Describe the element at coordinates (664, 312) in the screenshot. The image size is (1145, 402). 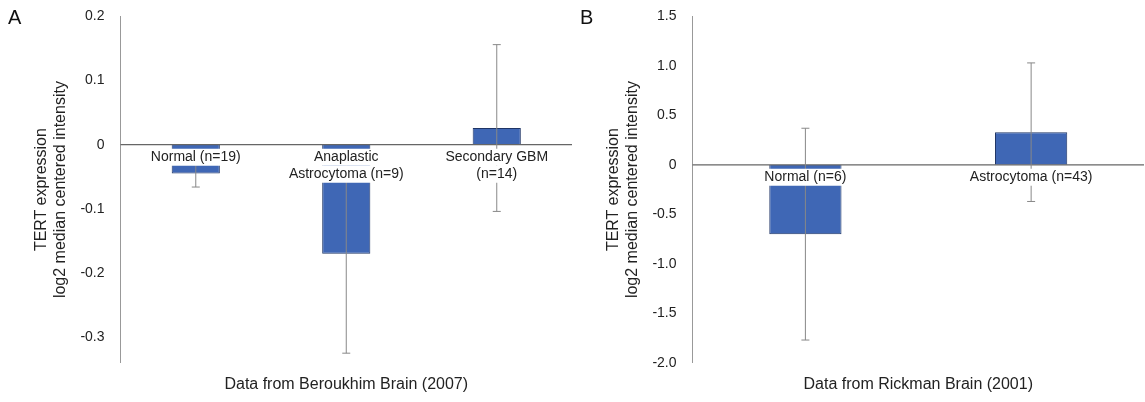
I see `y-tick-label: -1.5` at that location.